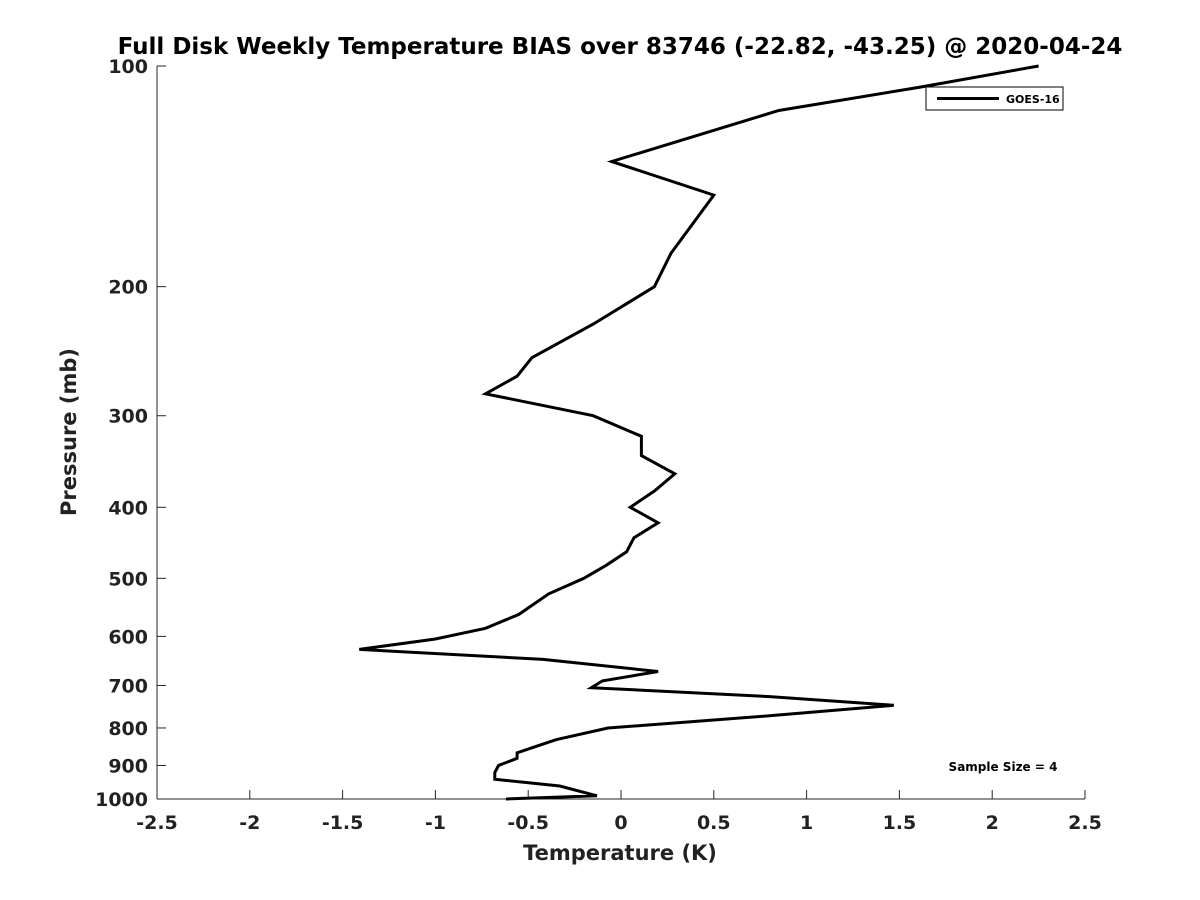 Image resolution: width=1200 pixels, height=900 pixels. I want to click on x-tick-label: 2.5, so click(1085, 823).